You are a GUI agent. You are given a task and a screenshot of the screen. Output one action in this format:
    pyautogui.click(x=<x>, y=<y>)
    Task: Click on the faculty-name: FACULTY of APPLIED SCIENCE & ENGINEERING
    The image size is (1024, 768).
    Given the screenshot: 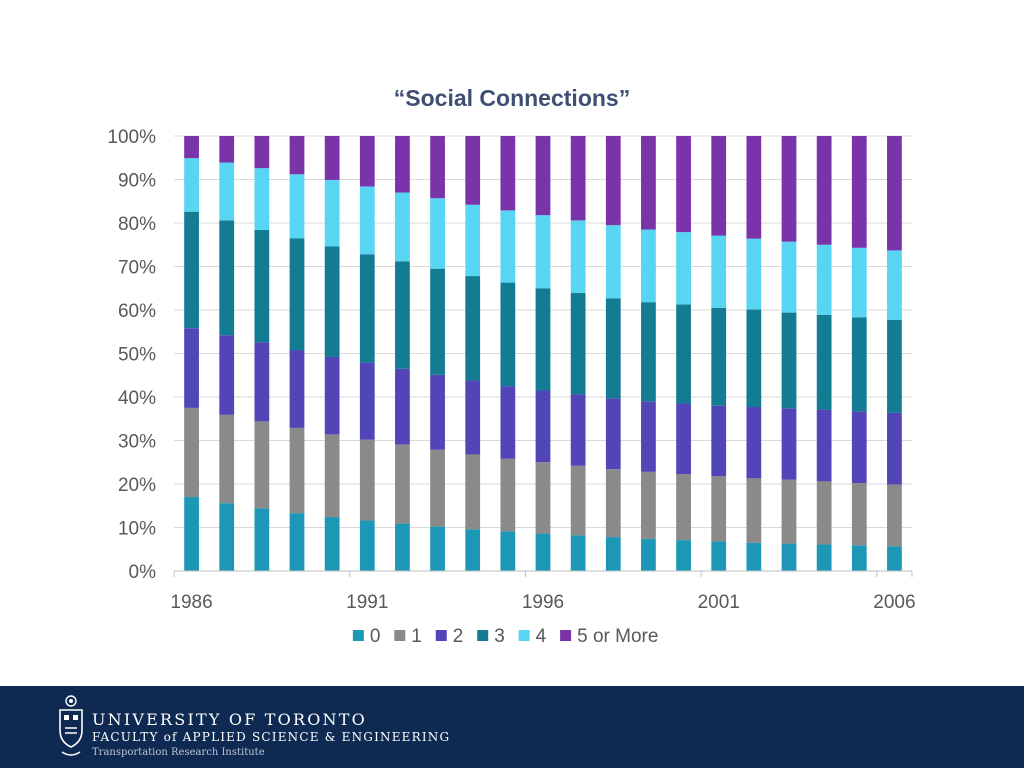 What is the action you would take?
    pyautogui.click(x=271, y=737)
    